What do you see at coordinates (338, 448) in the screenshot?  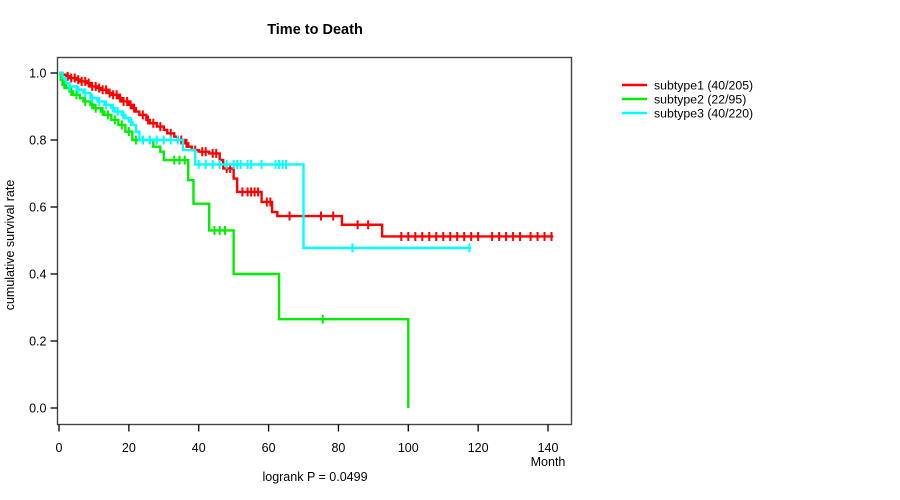 I see `x-tick-label: 80` at bounding box center [338, 448].